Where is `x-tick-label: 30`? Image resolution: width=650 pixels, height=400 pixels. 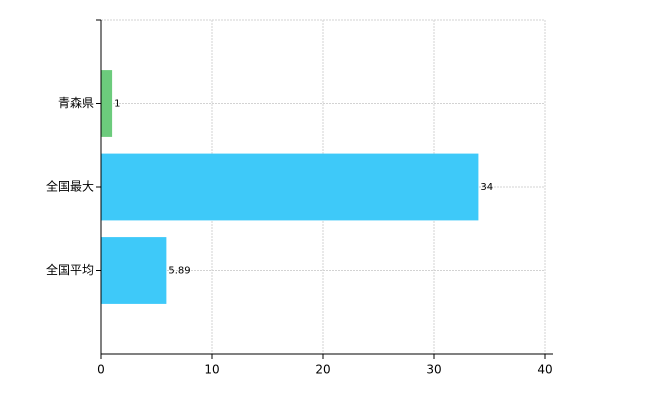
x-tick-label: 30 is located at coordinates (433, 370).